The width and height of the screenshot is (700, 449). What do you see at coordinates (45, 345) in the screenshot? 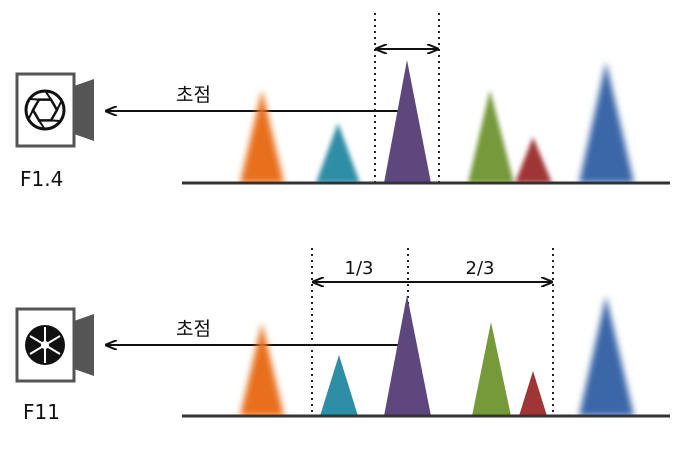
I see `aperture-narrow-icon` at bounding box center [45, 345].